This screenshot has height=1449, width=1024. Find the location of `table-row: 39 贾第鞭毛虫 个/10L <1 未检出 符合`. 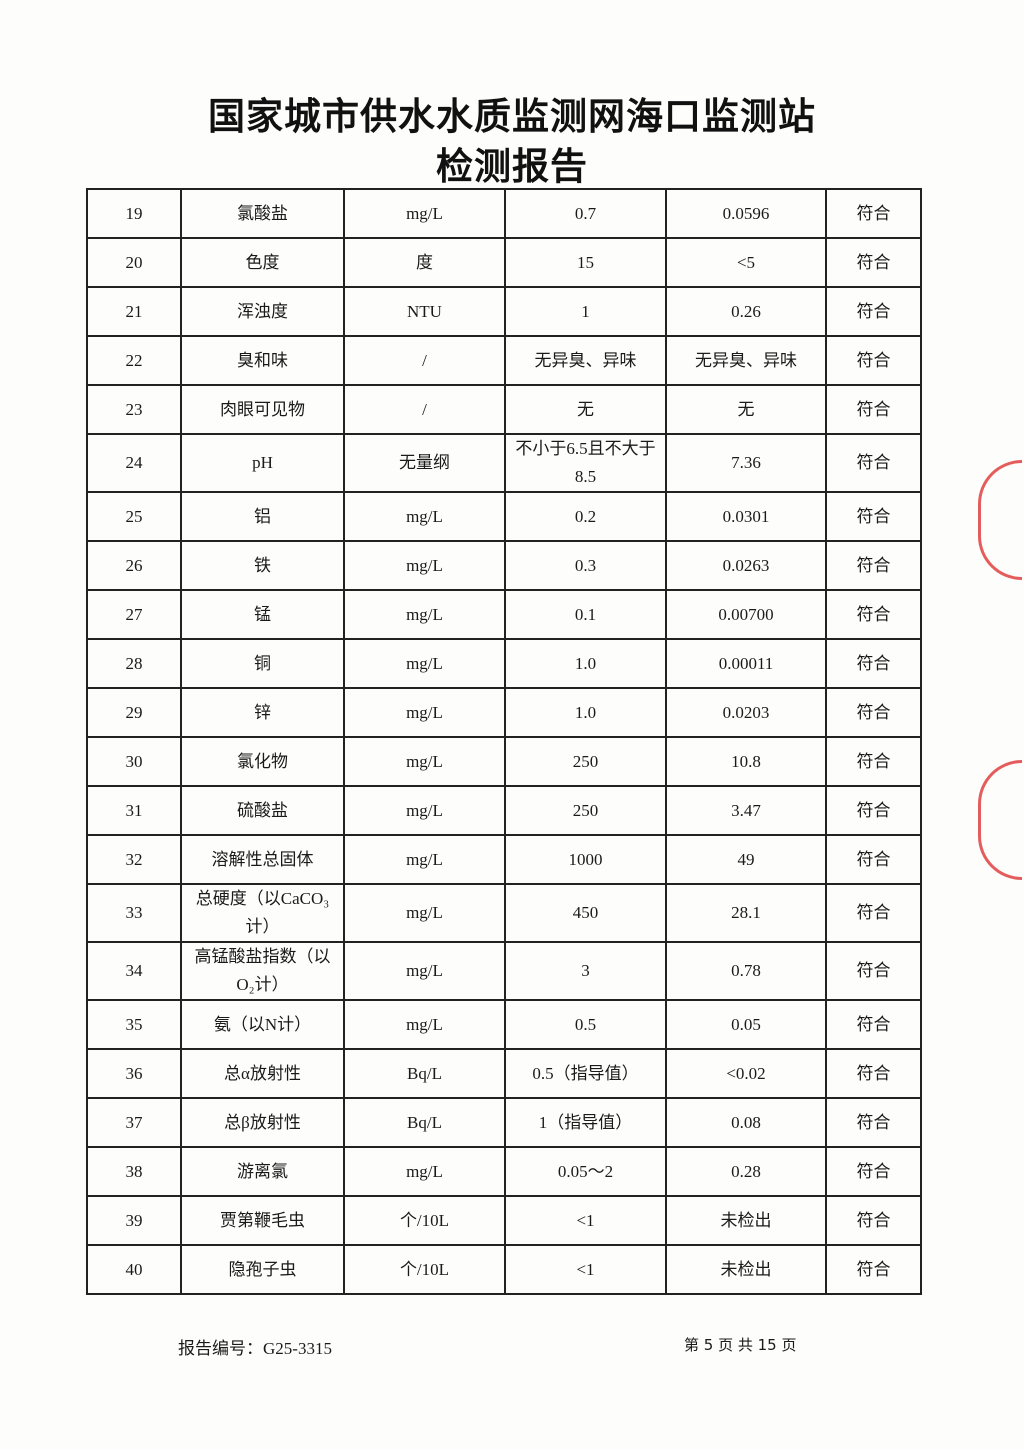

table-row: 39 贾第鞭毛虫 个/10L <1 未检出 符合 is located at coordinates (504, 1220).